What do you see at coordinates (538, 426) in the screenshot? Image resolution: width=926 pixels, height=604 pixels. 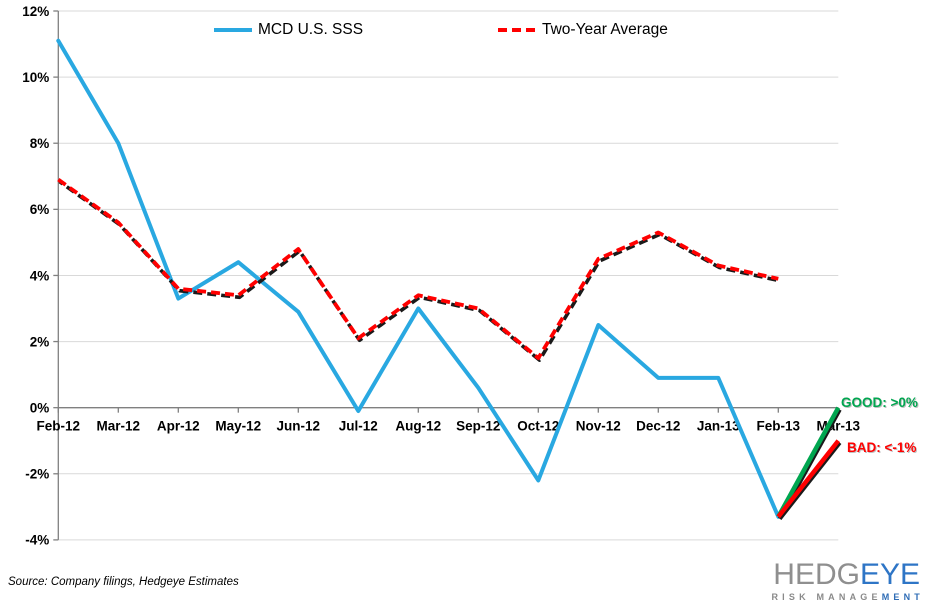 I see `x-axis-label: Oct-12` at bounding box center [538, 426].